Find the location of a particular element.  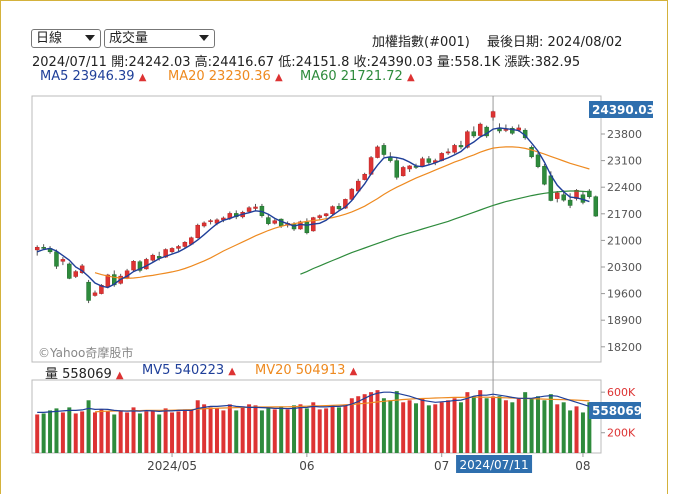

volume-tick-label: 200K is located at coordinates (621, 433).